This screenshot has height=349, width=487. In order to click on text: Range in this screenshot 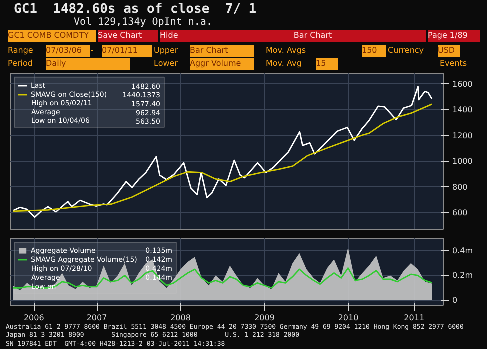, I will do `click(21, 51)`.